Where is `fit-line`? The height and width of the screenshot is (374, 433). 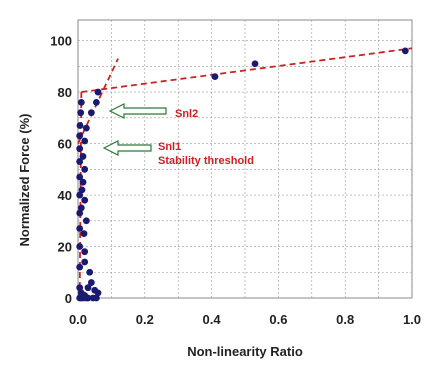
fit-line is located at coordinates (247, 70).